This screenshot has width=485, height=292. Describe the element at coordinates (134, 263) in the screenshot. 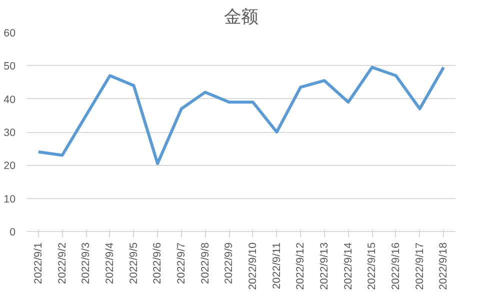

I see `x-tick-label: 2022/9/5` at that location.